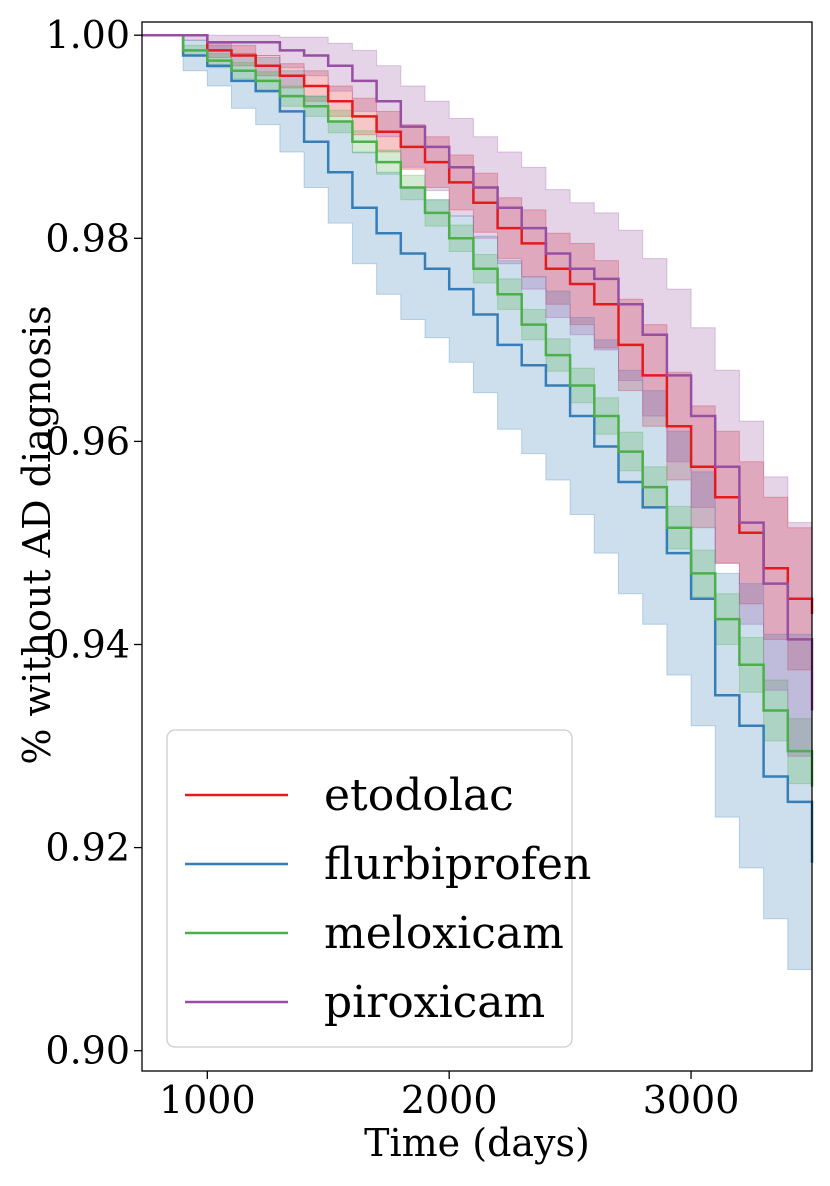 This screenshot has width=830, height=1186. Describe the element at coordinates (419, 795) in the screenshot. I see `legend-label-etodolac: etodolac` at that location.